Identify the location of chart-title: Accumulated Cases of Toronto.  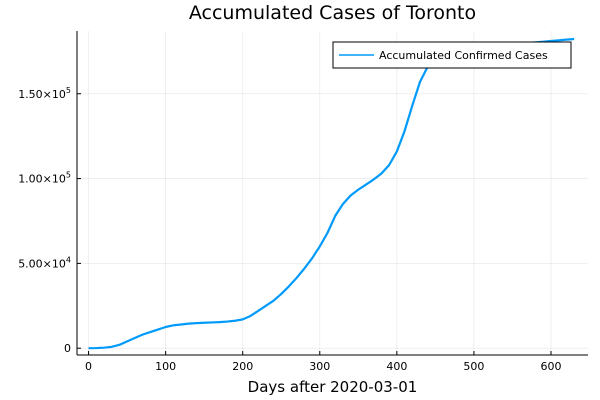
(332, 13).